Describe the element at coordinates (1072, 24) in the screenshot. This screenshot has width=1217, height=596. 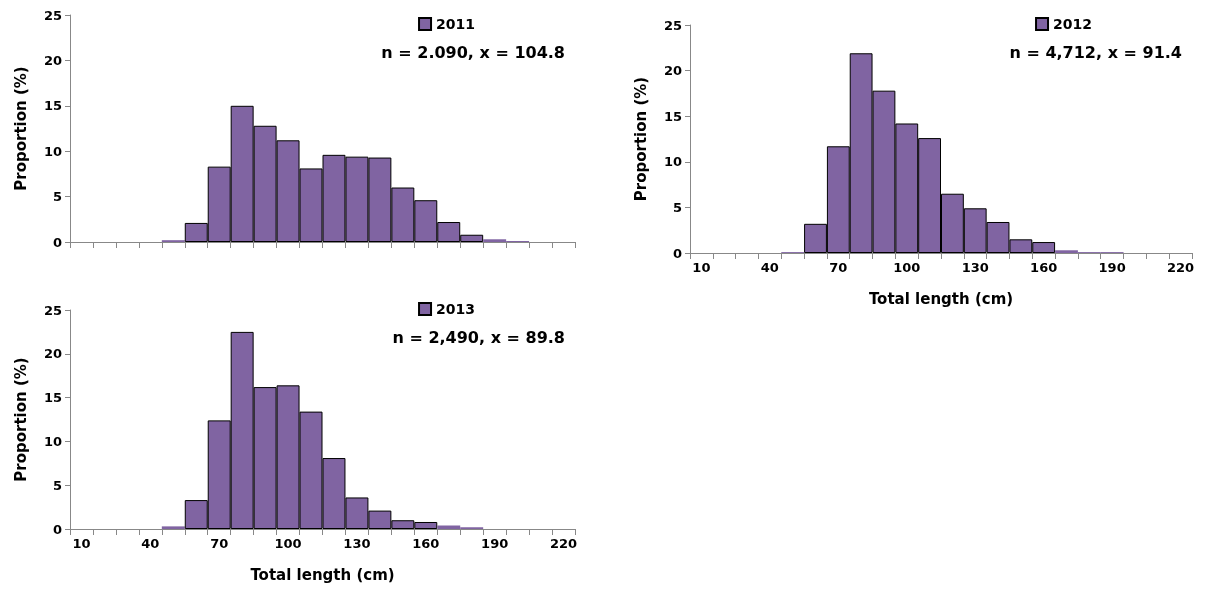
I see `legend-label: 2012` at that location.